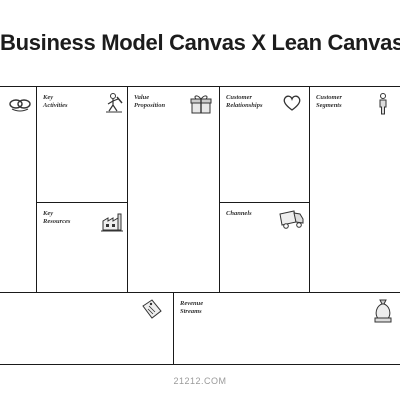 This screenshot has height=400, width=400. Describe the element at coordinates (200, 42) in the screenshot. I see `page-title: Business Model Canvas X Lean Canvas` at that location.